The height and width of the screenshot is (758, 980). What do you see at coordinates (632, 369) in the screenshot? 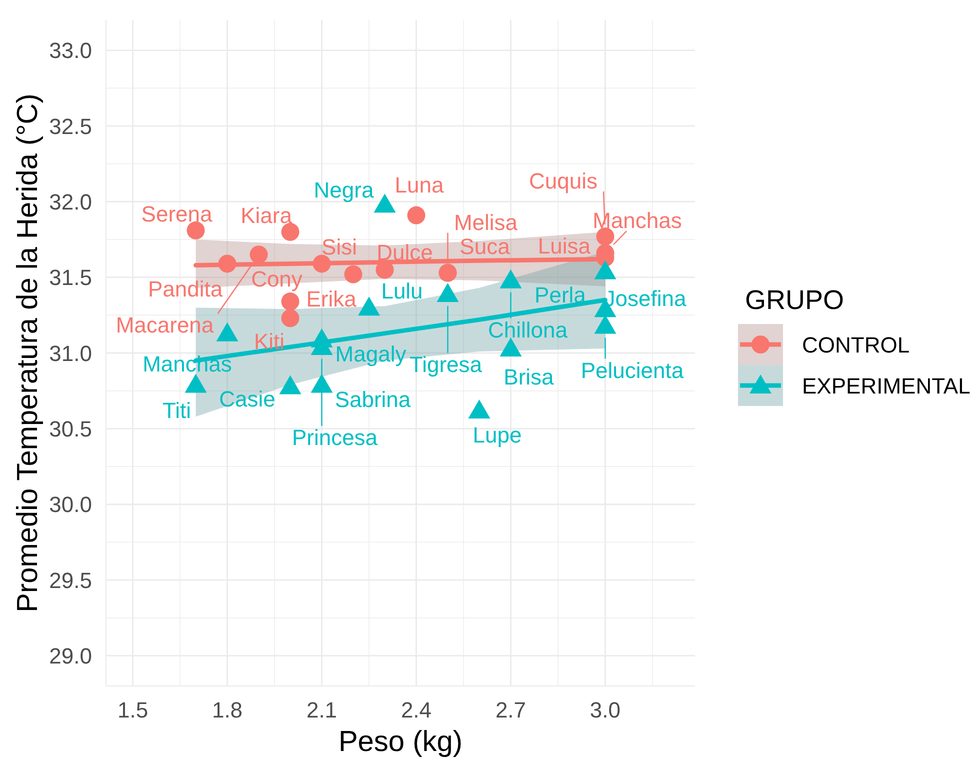
I see `data-label: Pelucienta` at bounding box center [632, 369].